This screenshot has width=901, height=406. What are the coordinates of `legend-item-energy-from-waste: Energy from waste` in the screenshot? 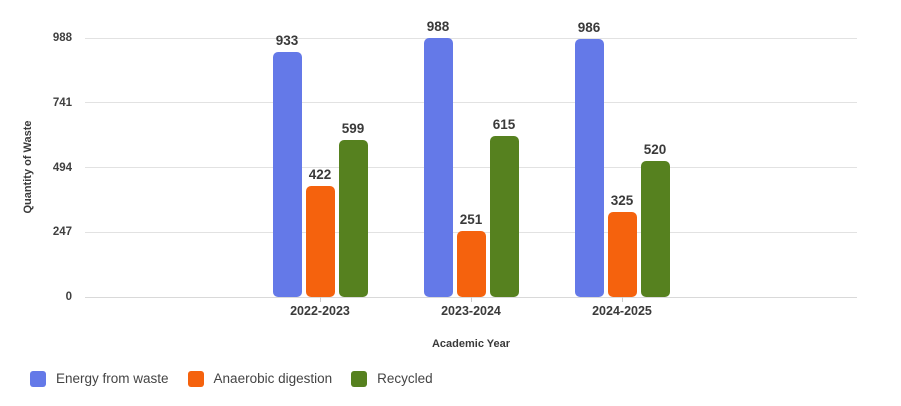 It's located at (99, 379).